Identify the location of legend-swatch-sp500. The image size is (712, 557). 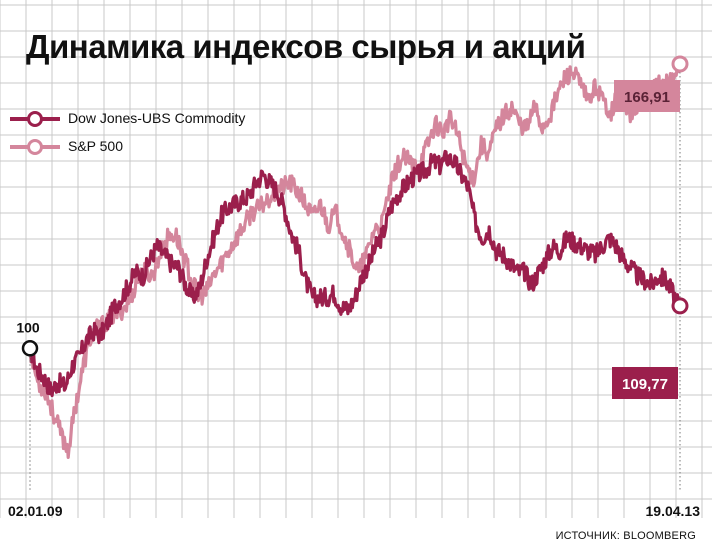
(35, 147).